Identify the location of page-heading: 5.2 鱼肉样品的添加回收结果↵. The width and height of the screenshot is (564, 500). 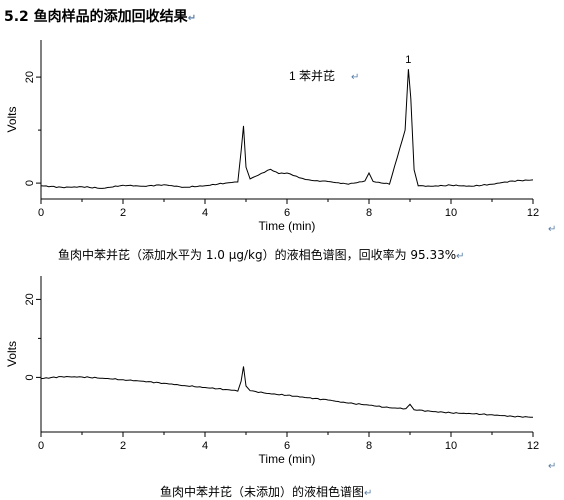
(100, 17).